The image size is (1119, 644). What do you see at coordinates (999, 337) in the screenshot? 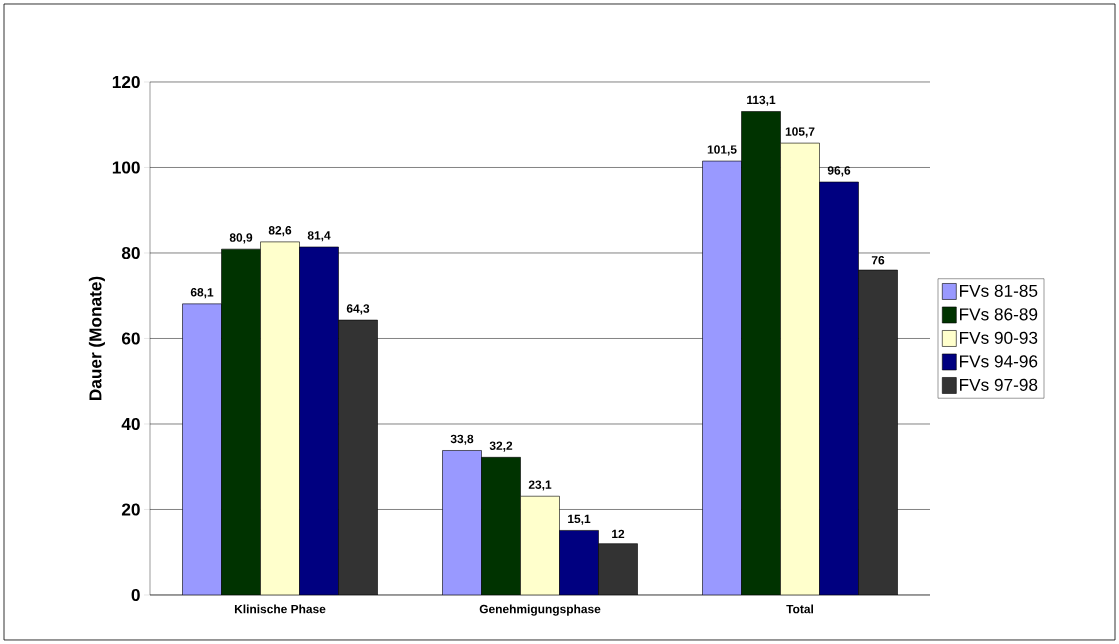
I see `legend-label: FVs 90-93` at bounding box center [999, 337].